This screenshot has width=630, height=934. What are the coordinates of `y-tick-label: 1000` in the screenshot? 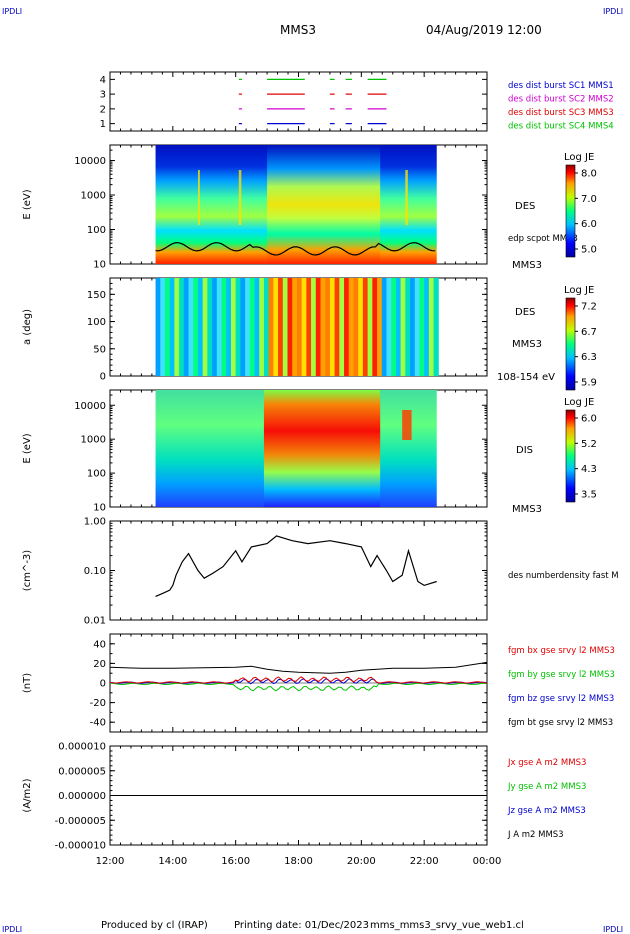 It's located at (93, 196).